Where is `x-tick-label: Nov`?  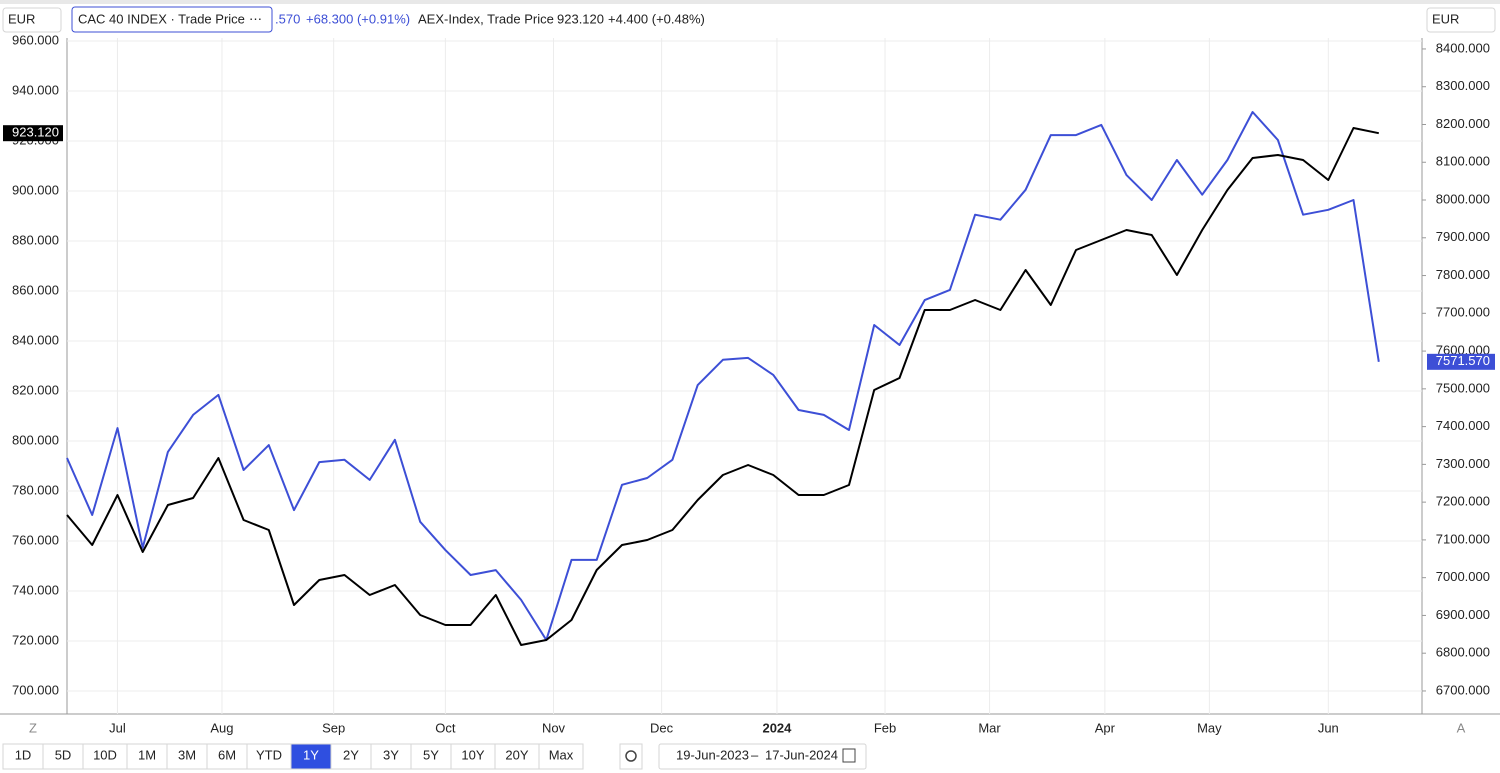
x-tick-label: Nov is located at coordinates (554, 727).